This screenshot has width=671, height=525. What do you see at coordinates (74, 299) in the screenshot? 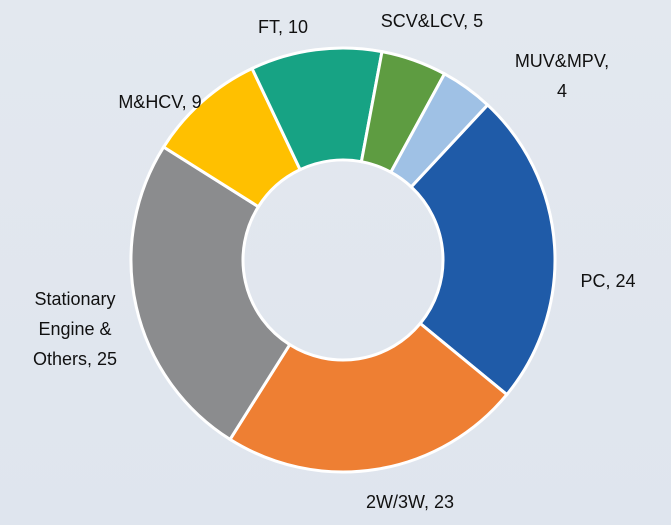
I see `data-label: Stationary` at bounding box center [74, 299].